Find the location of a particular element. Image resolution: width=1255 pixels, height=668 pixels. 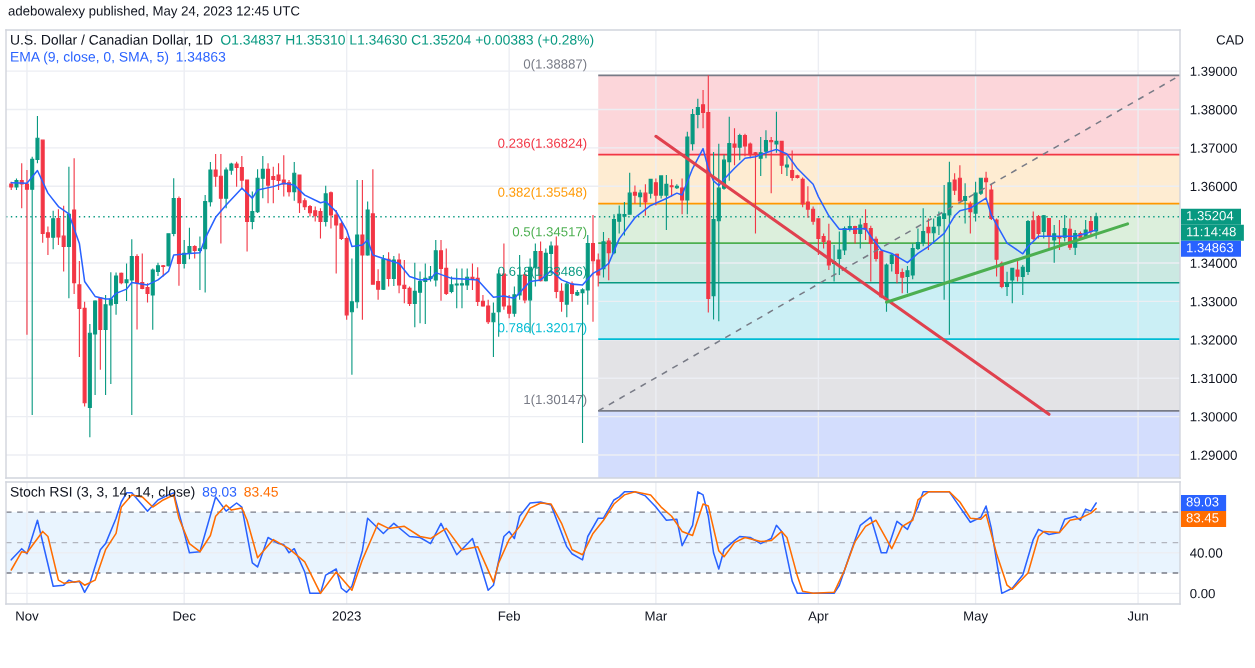

y-tick-label: 1.34000 is located at coordinates (1213, 263).